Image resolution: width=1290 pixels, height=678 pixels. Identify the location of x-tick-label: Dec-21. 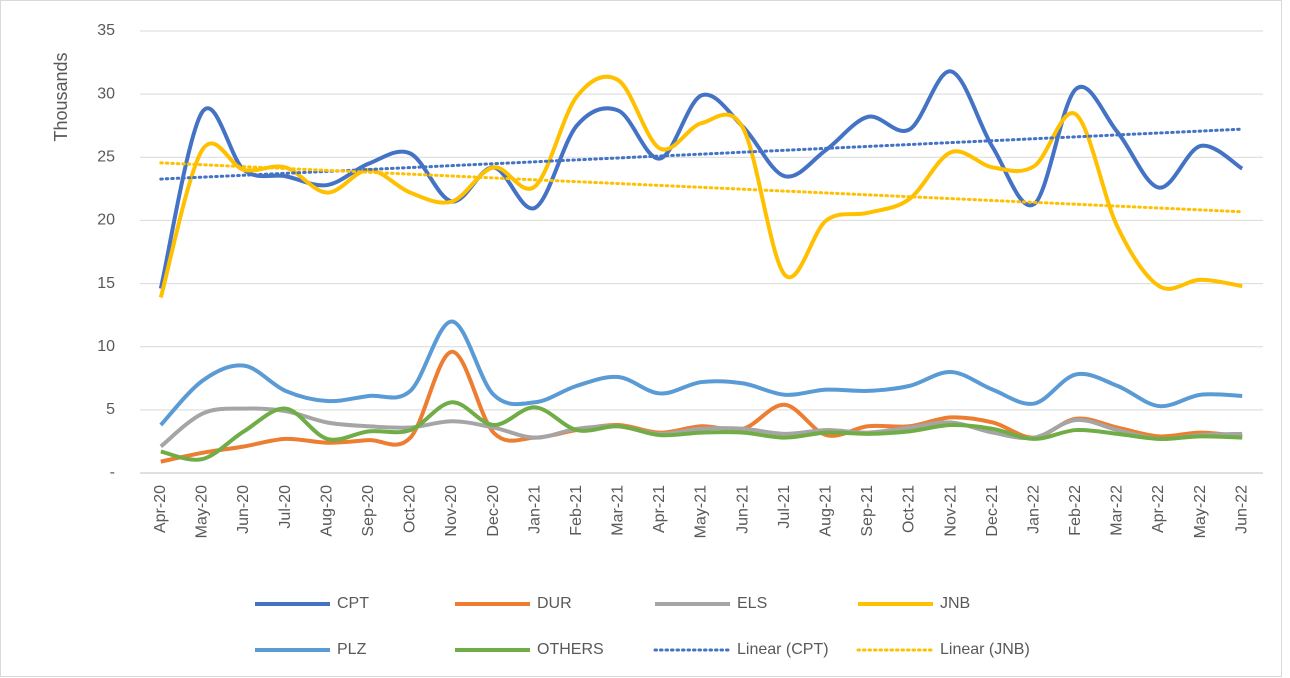
(992, 511).